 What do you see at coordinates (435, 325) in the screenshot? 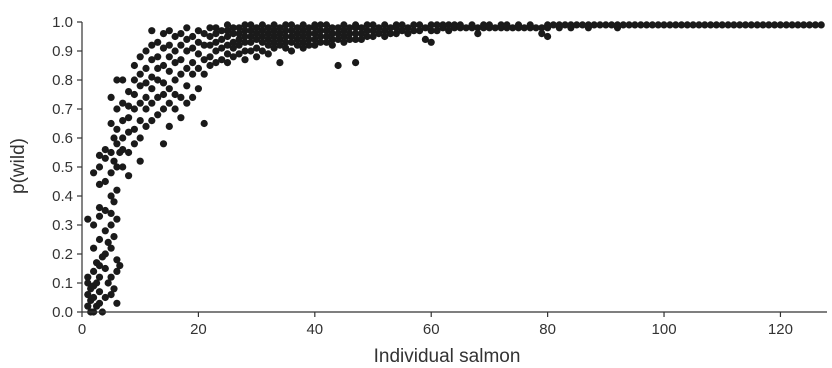
I see `x-ticks: 0 20 40 60 80 100 120` at bounding box center [435, 325].